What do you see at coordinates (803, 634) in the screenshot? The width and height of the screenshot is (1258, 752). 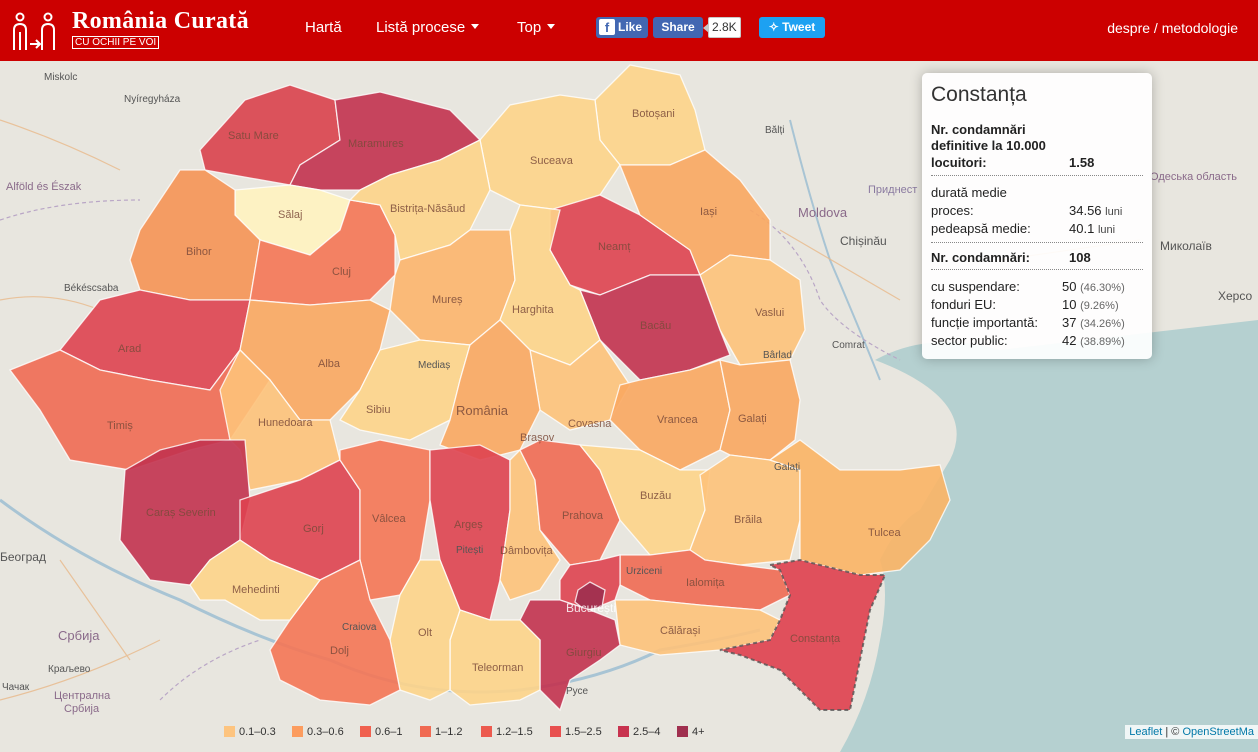 I see `county-constanta` at bounding box center [803, 634].